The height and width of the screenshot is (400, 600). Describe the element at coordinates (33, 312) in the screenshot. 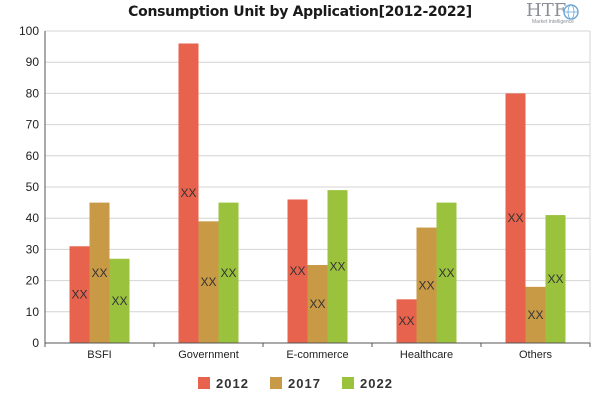

I see `y-tick-label: 10` at that location.